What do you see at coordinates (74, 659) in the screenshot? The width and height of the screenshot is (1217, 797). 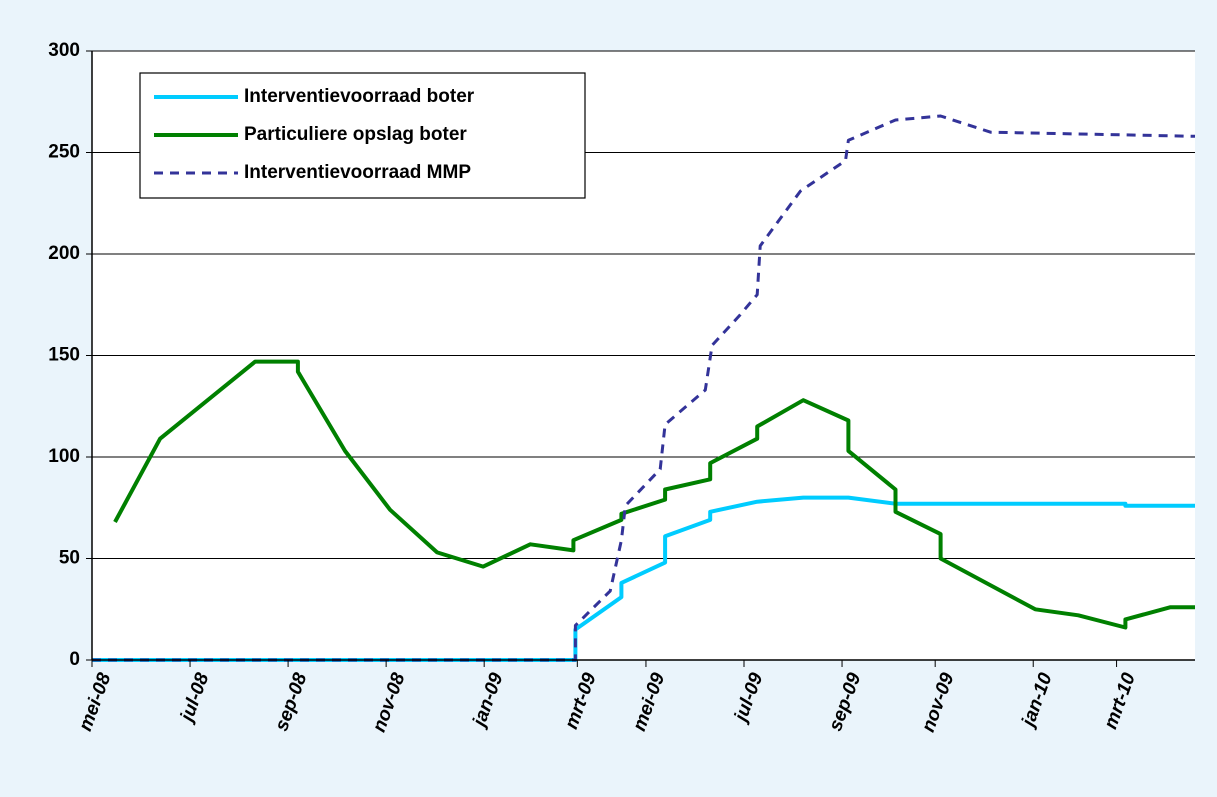 I see `y-tick-label: 0` at bounding box center [74, 659].